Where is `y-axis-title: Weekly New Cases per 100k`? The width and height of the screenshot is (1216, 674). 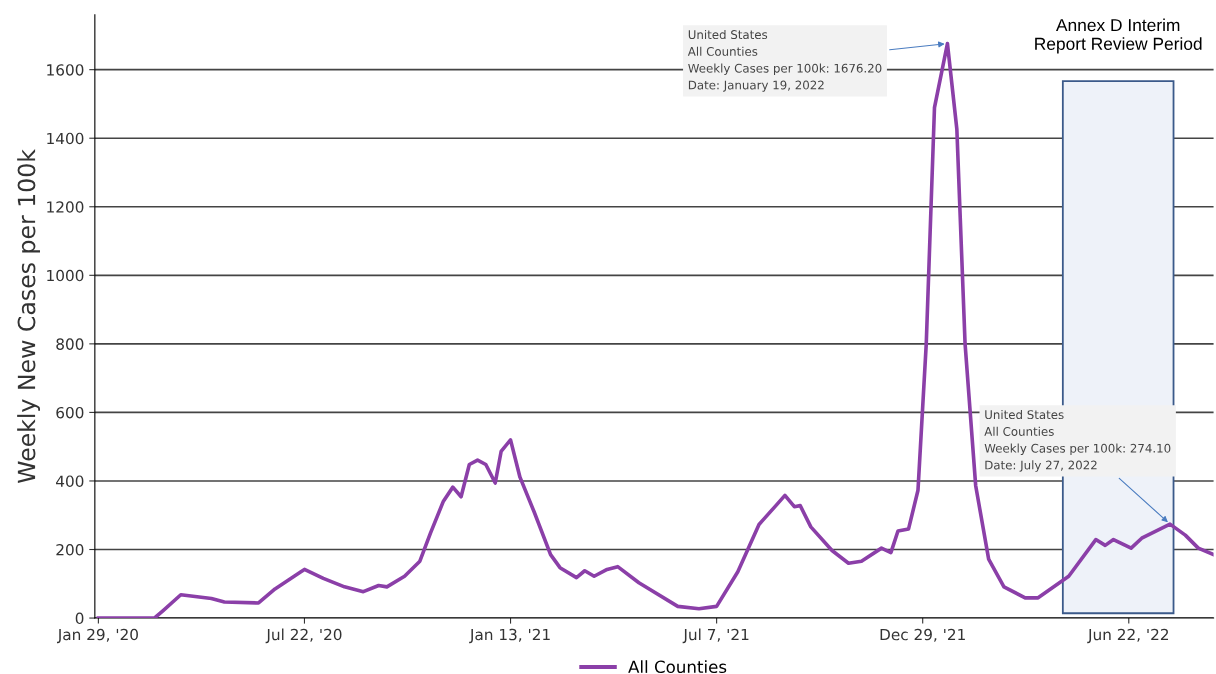 y-axis-title: Weekly New Cases per 100k is located at coordinates (28, 316).